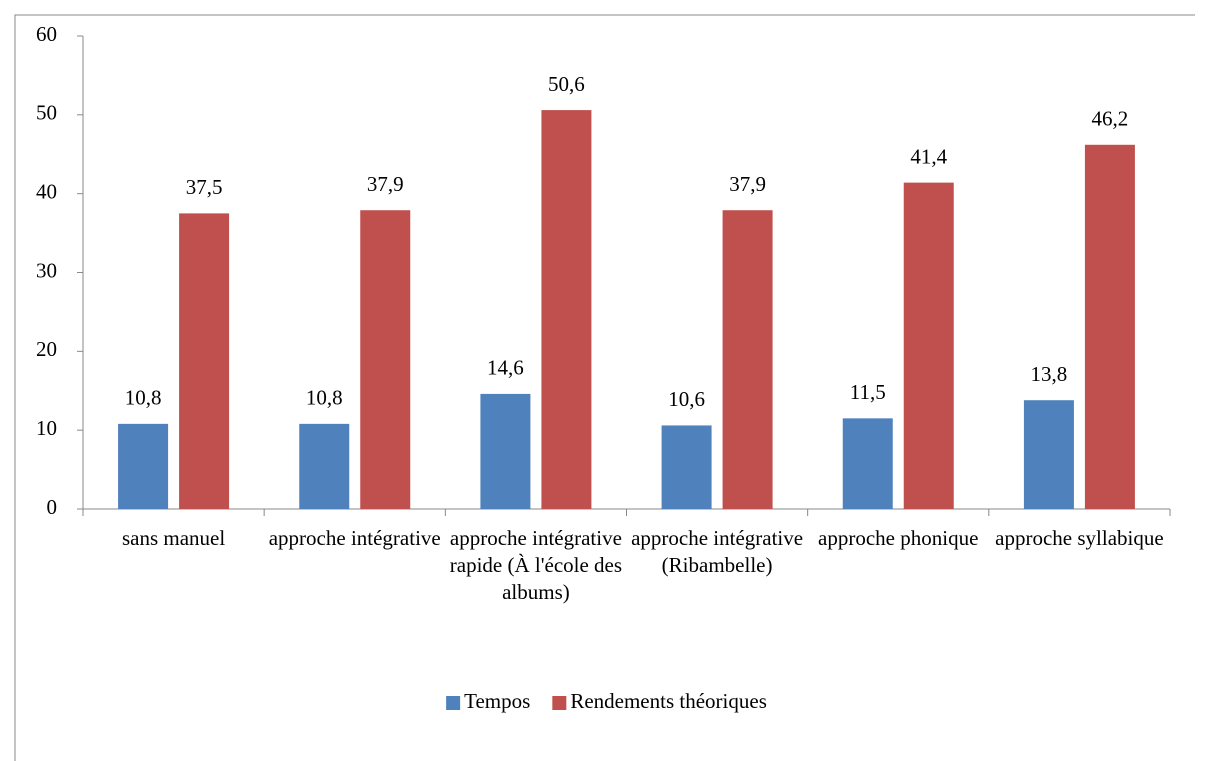 The image size is (1211, 761). I want to click on legend-item: Rendements théoriques, so click(659, 701).